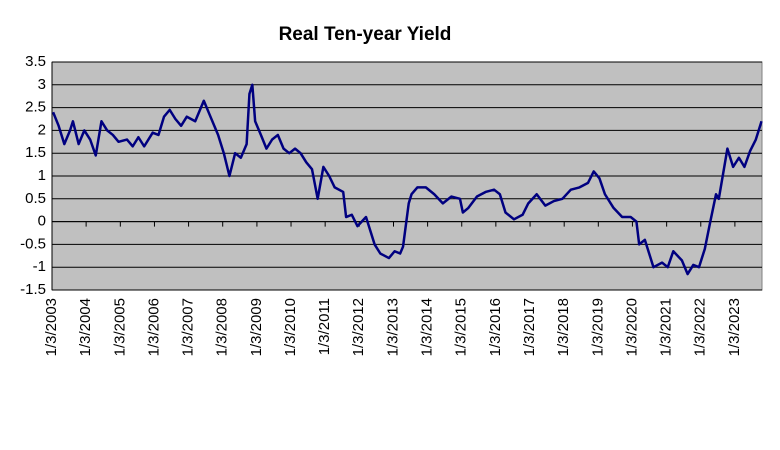 Image resolution: width=780 pixels, height=450 pixels. What do you see at coordinates (734, 327) in the screenshot?
I see `x-tick-label: 1/3/2023` at bounding box center [734, 327].